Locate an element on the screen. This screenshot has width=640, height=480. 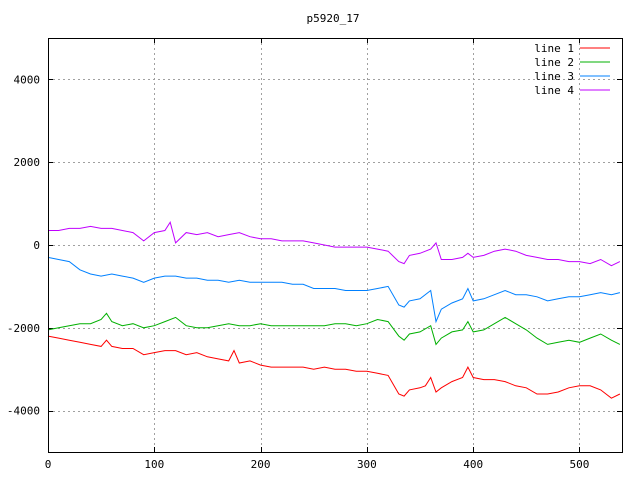
chart-title: p5920_17 is located at coordinates (333, 18).